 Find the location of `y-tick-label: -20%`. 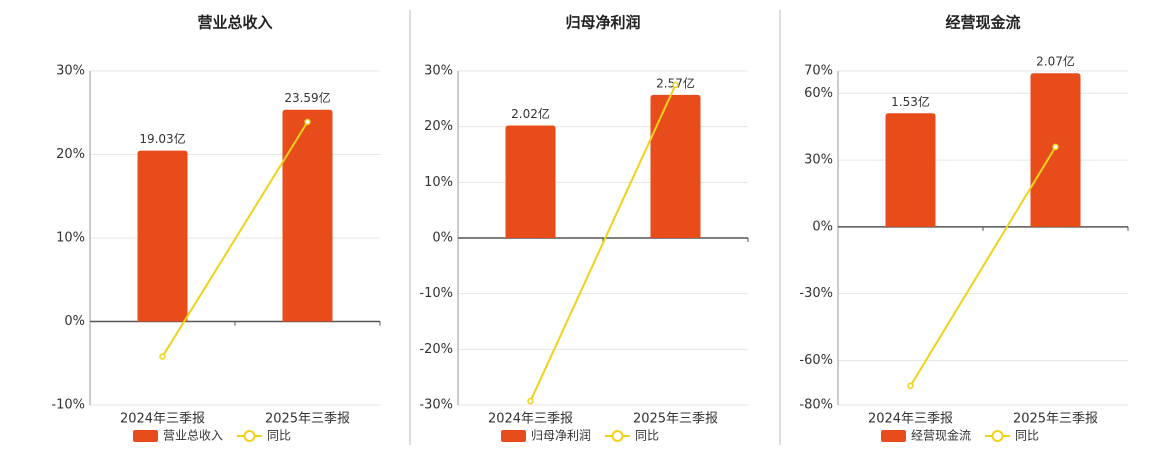

y-tick-label: -20% is located at coordinates (436, 349).